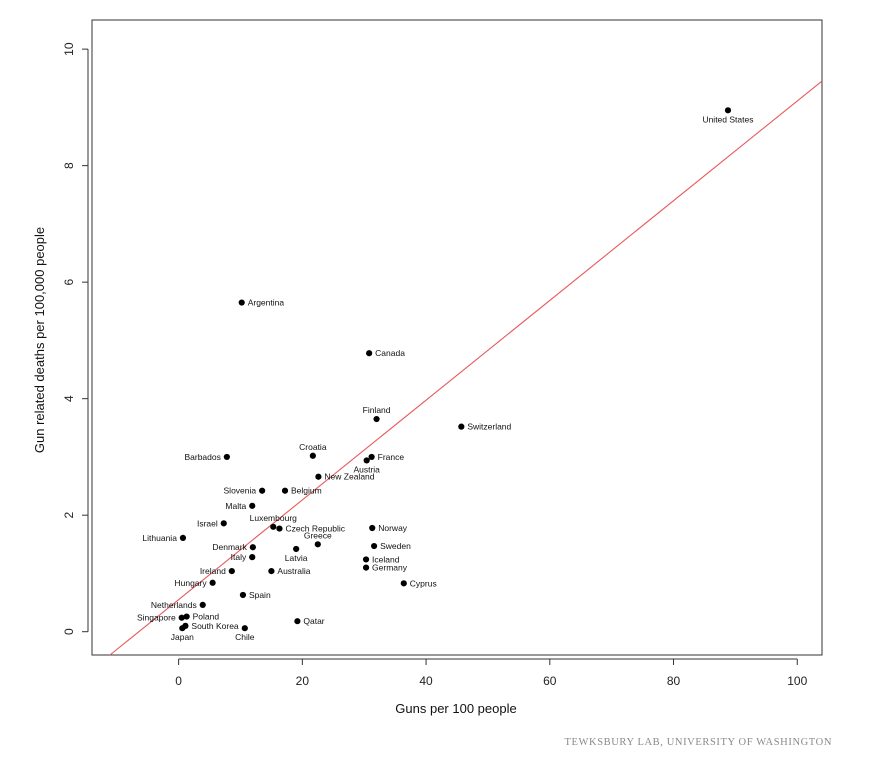 Image resolution: width=890 pixels, height=760 pixels. What do you see at coordinates (159, 538) in the screenshot?
I see `point-label: Lithuania` at bounding box center [159, 538].